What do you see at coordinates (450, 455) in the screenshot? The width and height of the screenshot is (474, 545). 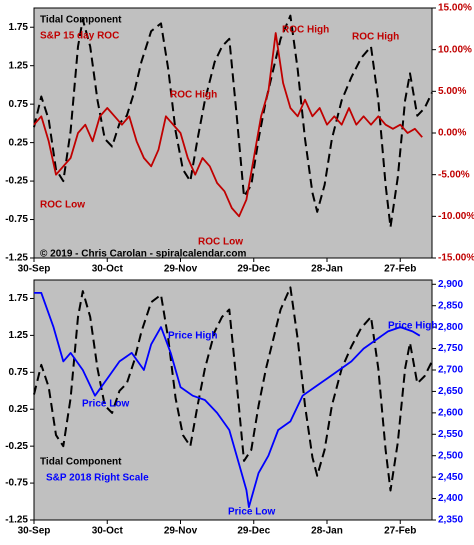 I see `y2-tick-label: 2,500` at bounding box center [450, 455].